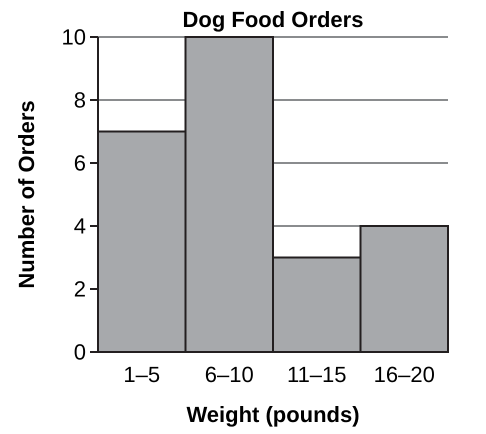 The width and height of the screenshot is (486, 434). I want to click on x-axis-title: Weight (pounds), so click(273, 414).